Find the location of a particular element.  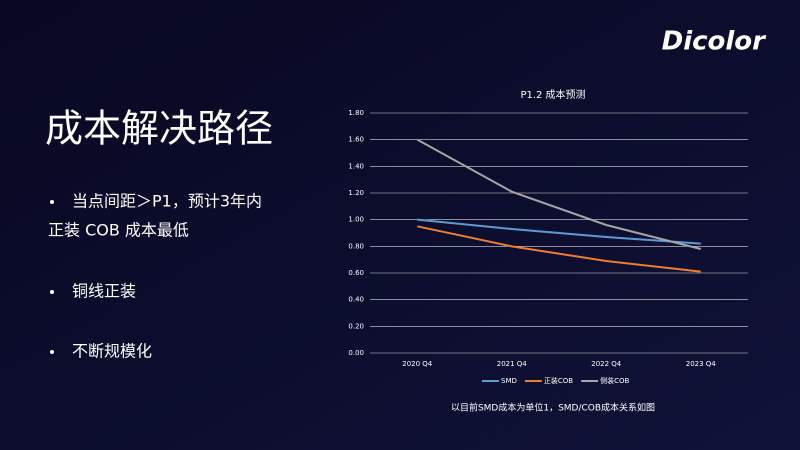

legend-label: 正装COB is located at coordinates (558, 380).